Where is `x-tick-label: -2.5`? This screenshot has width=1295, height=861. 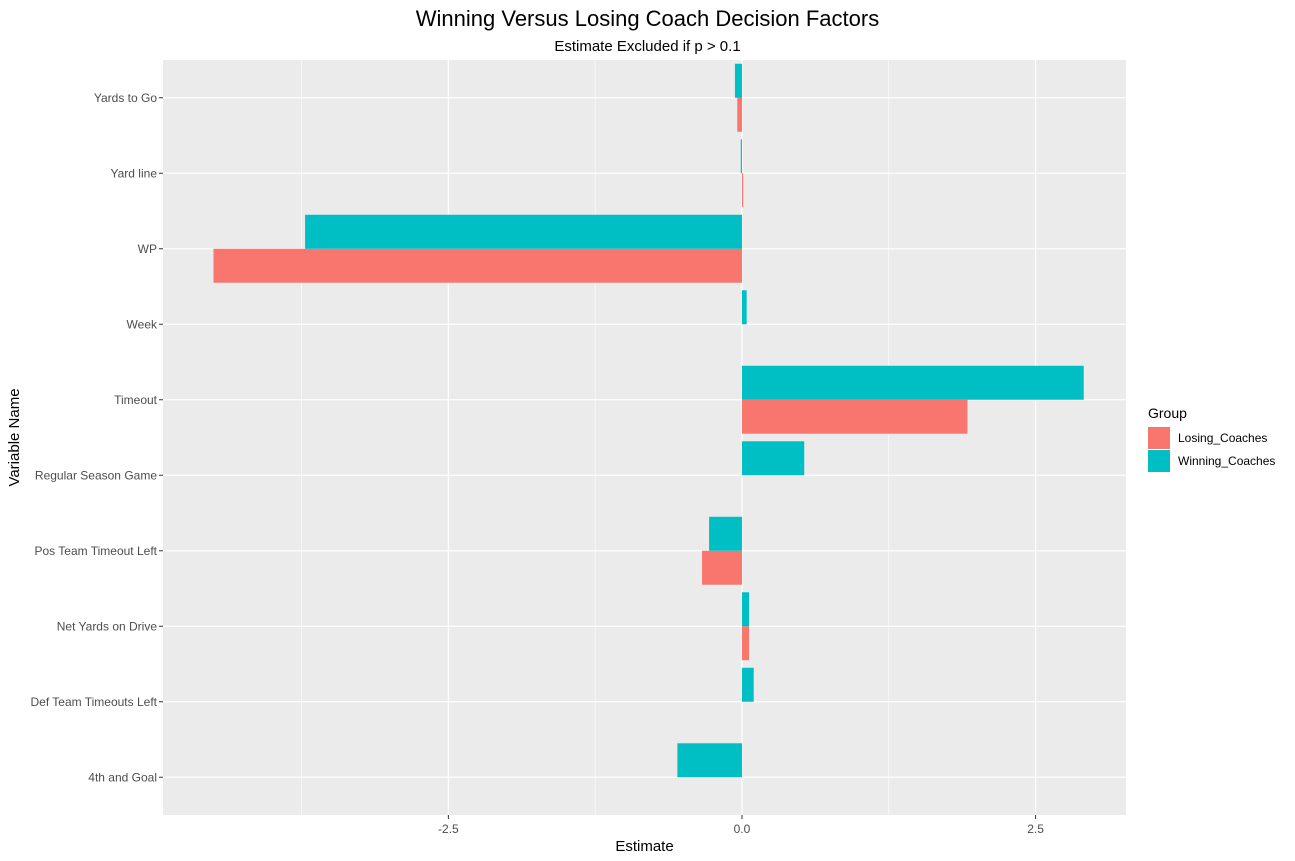
x-tick-label: -2.5 is located at coordinates (448, 829).